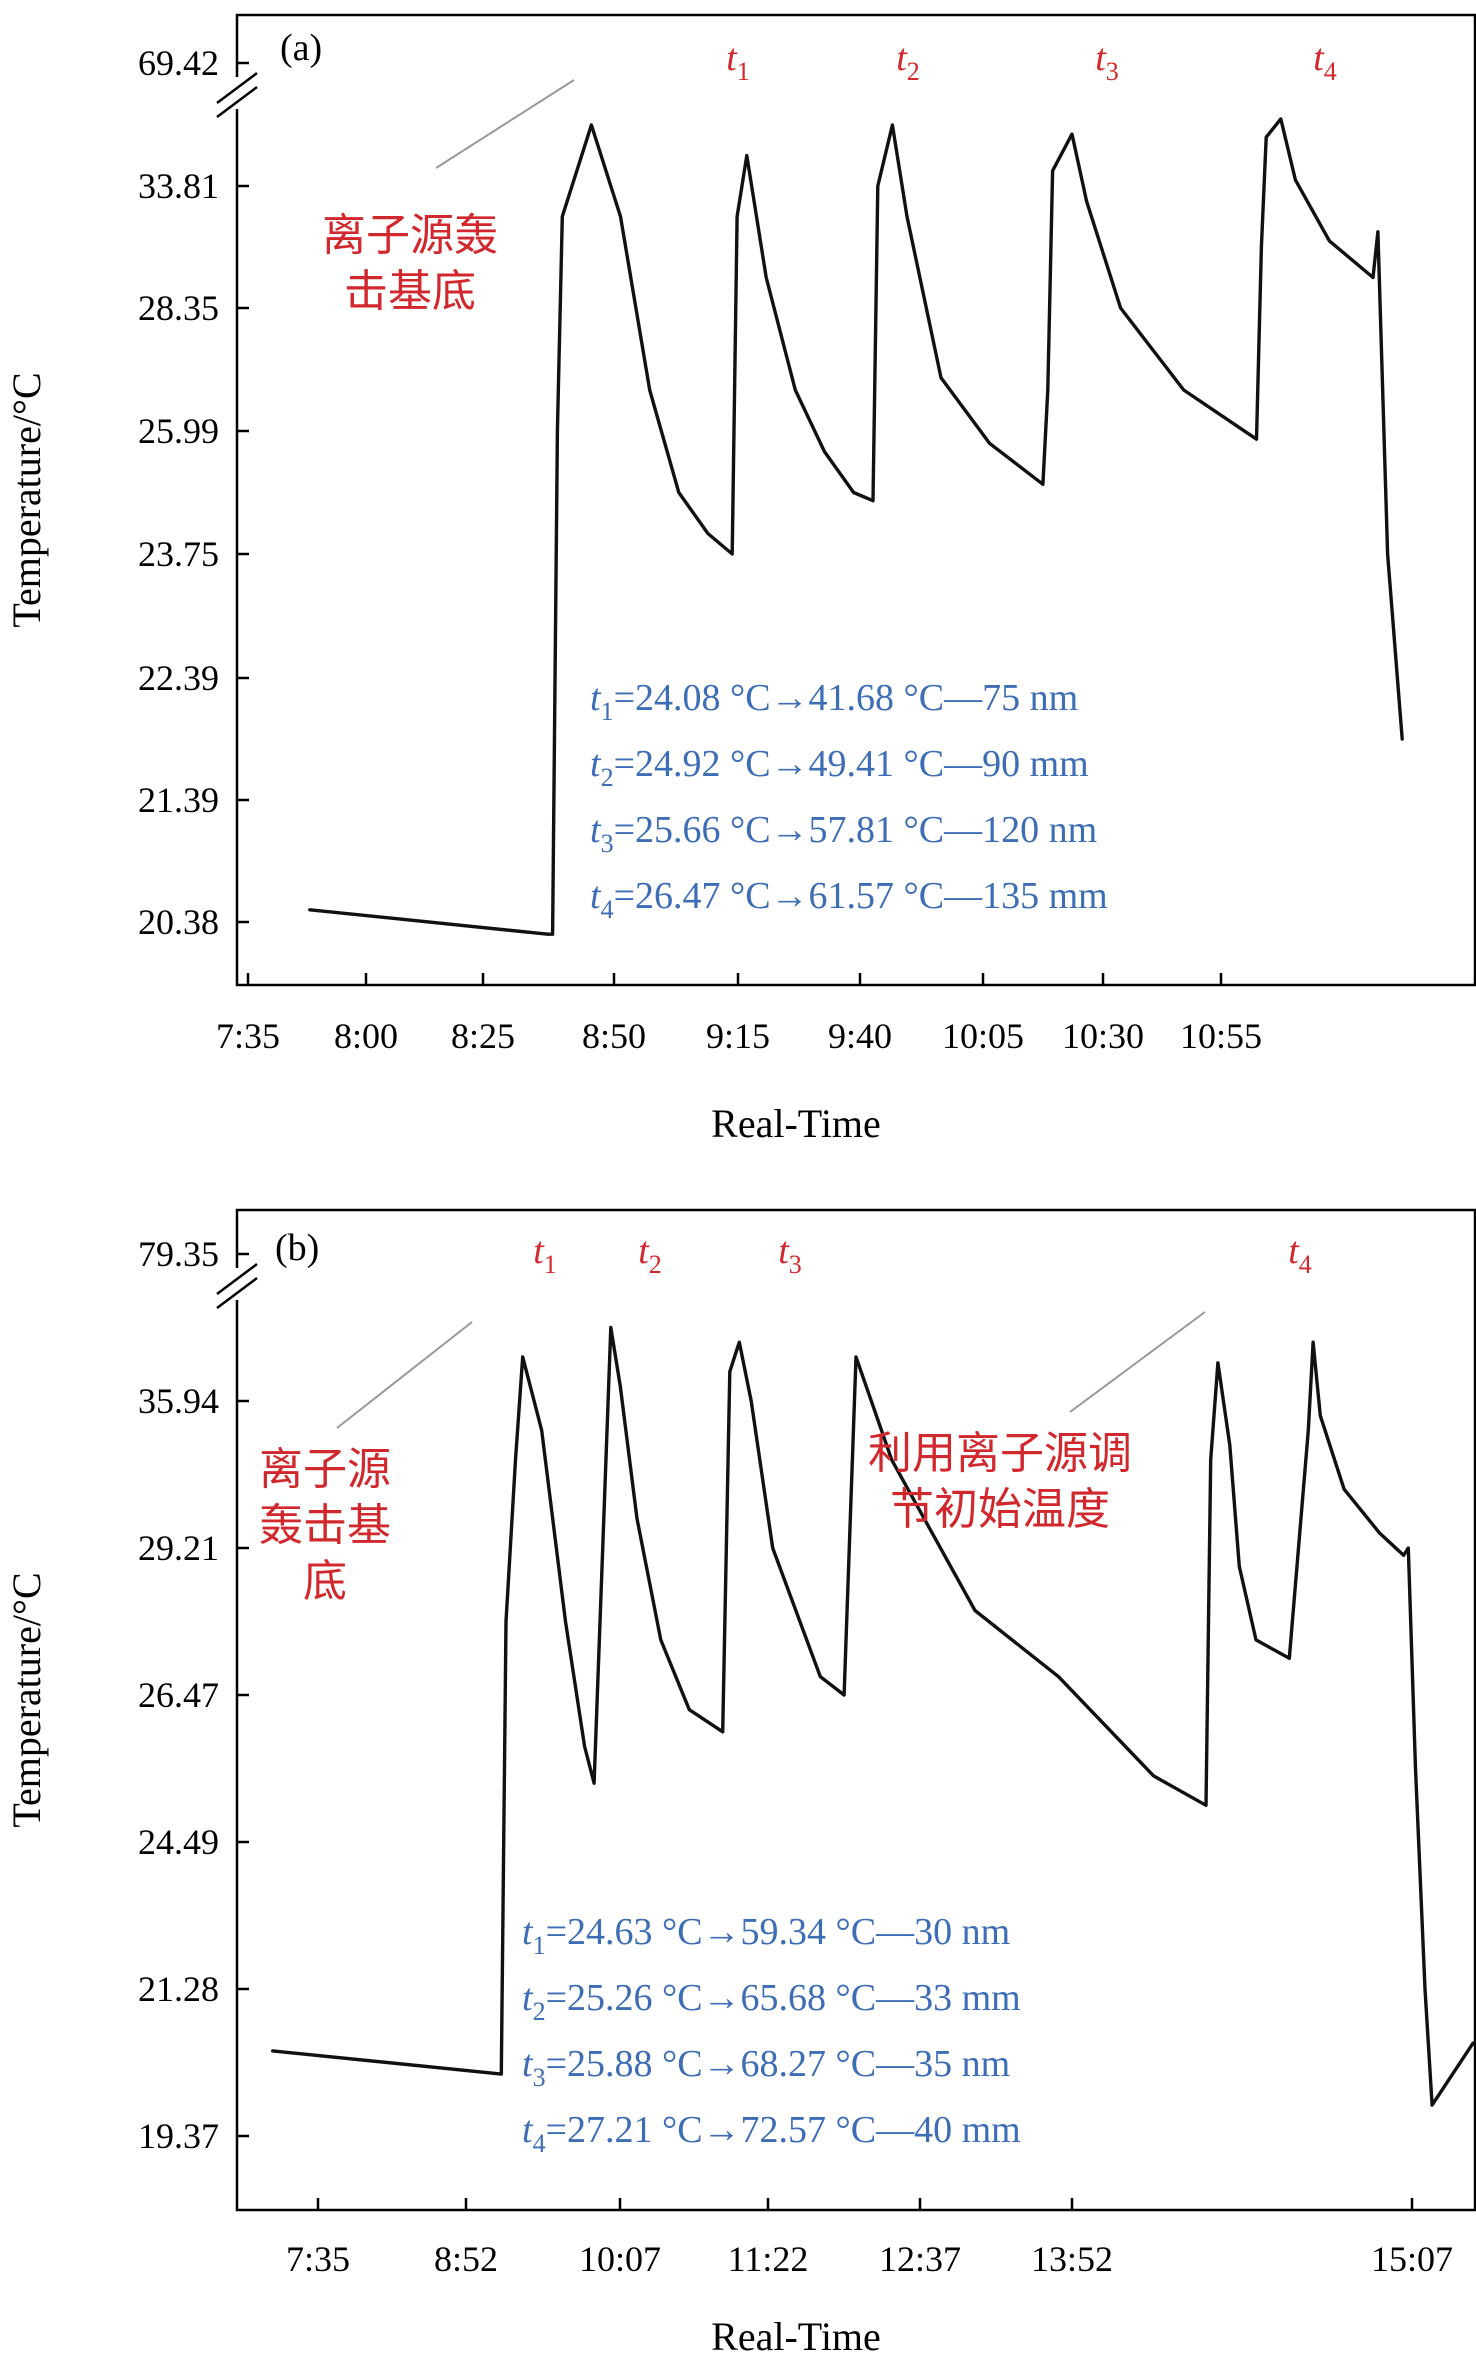  I want to click on info-line: t3=25.88 °C→68.27 °C—35 nm, so click(766, 2067).